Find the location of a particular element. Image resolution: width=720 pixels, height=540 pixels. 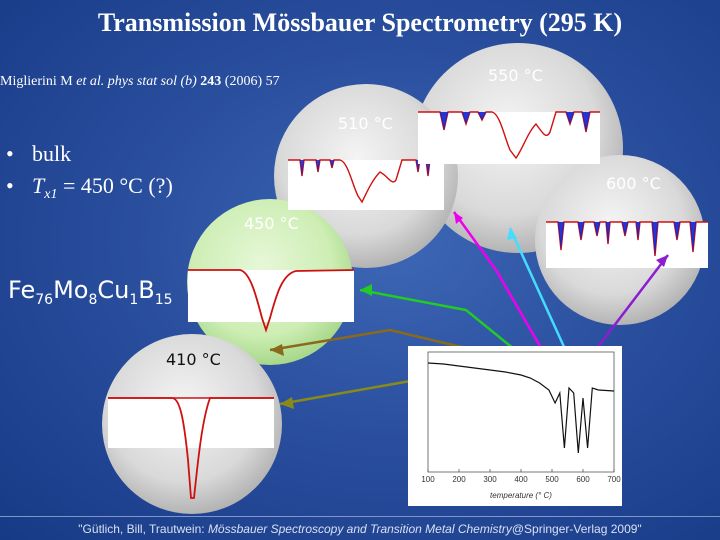

citation-year-page: (2006) 57 is located at coordinates (250, 81).